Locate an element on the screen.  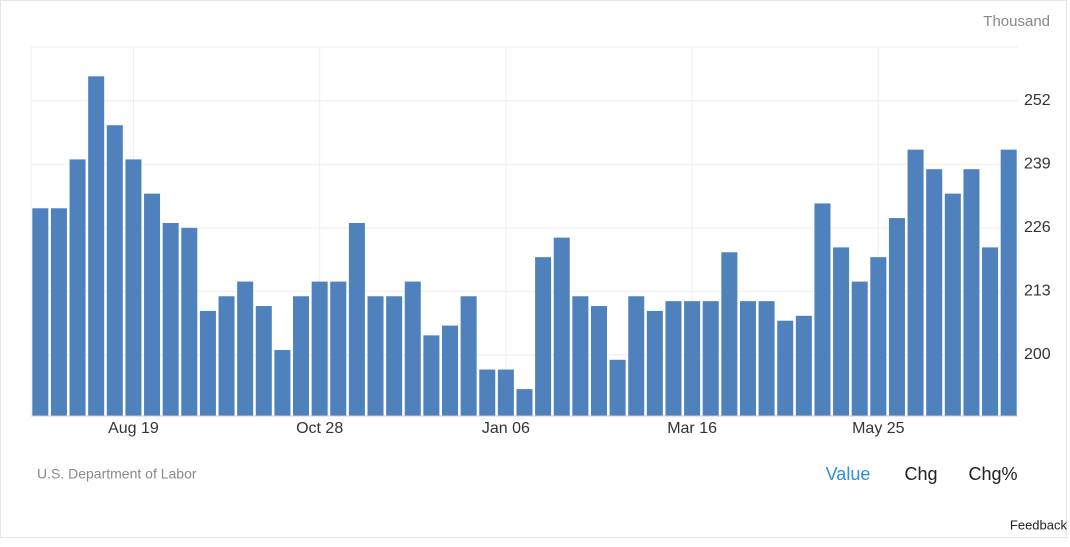
y-tick-label: 213 is located at coordinates (1037, 291).